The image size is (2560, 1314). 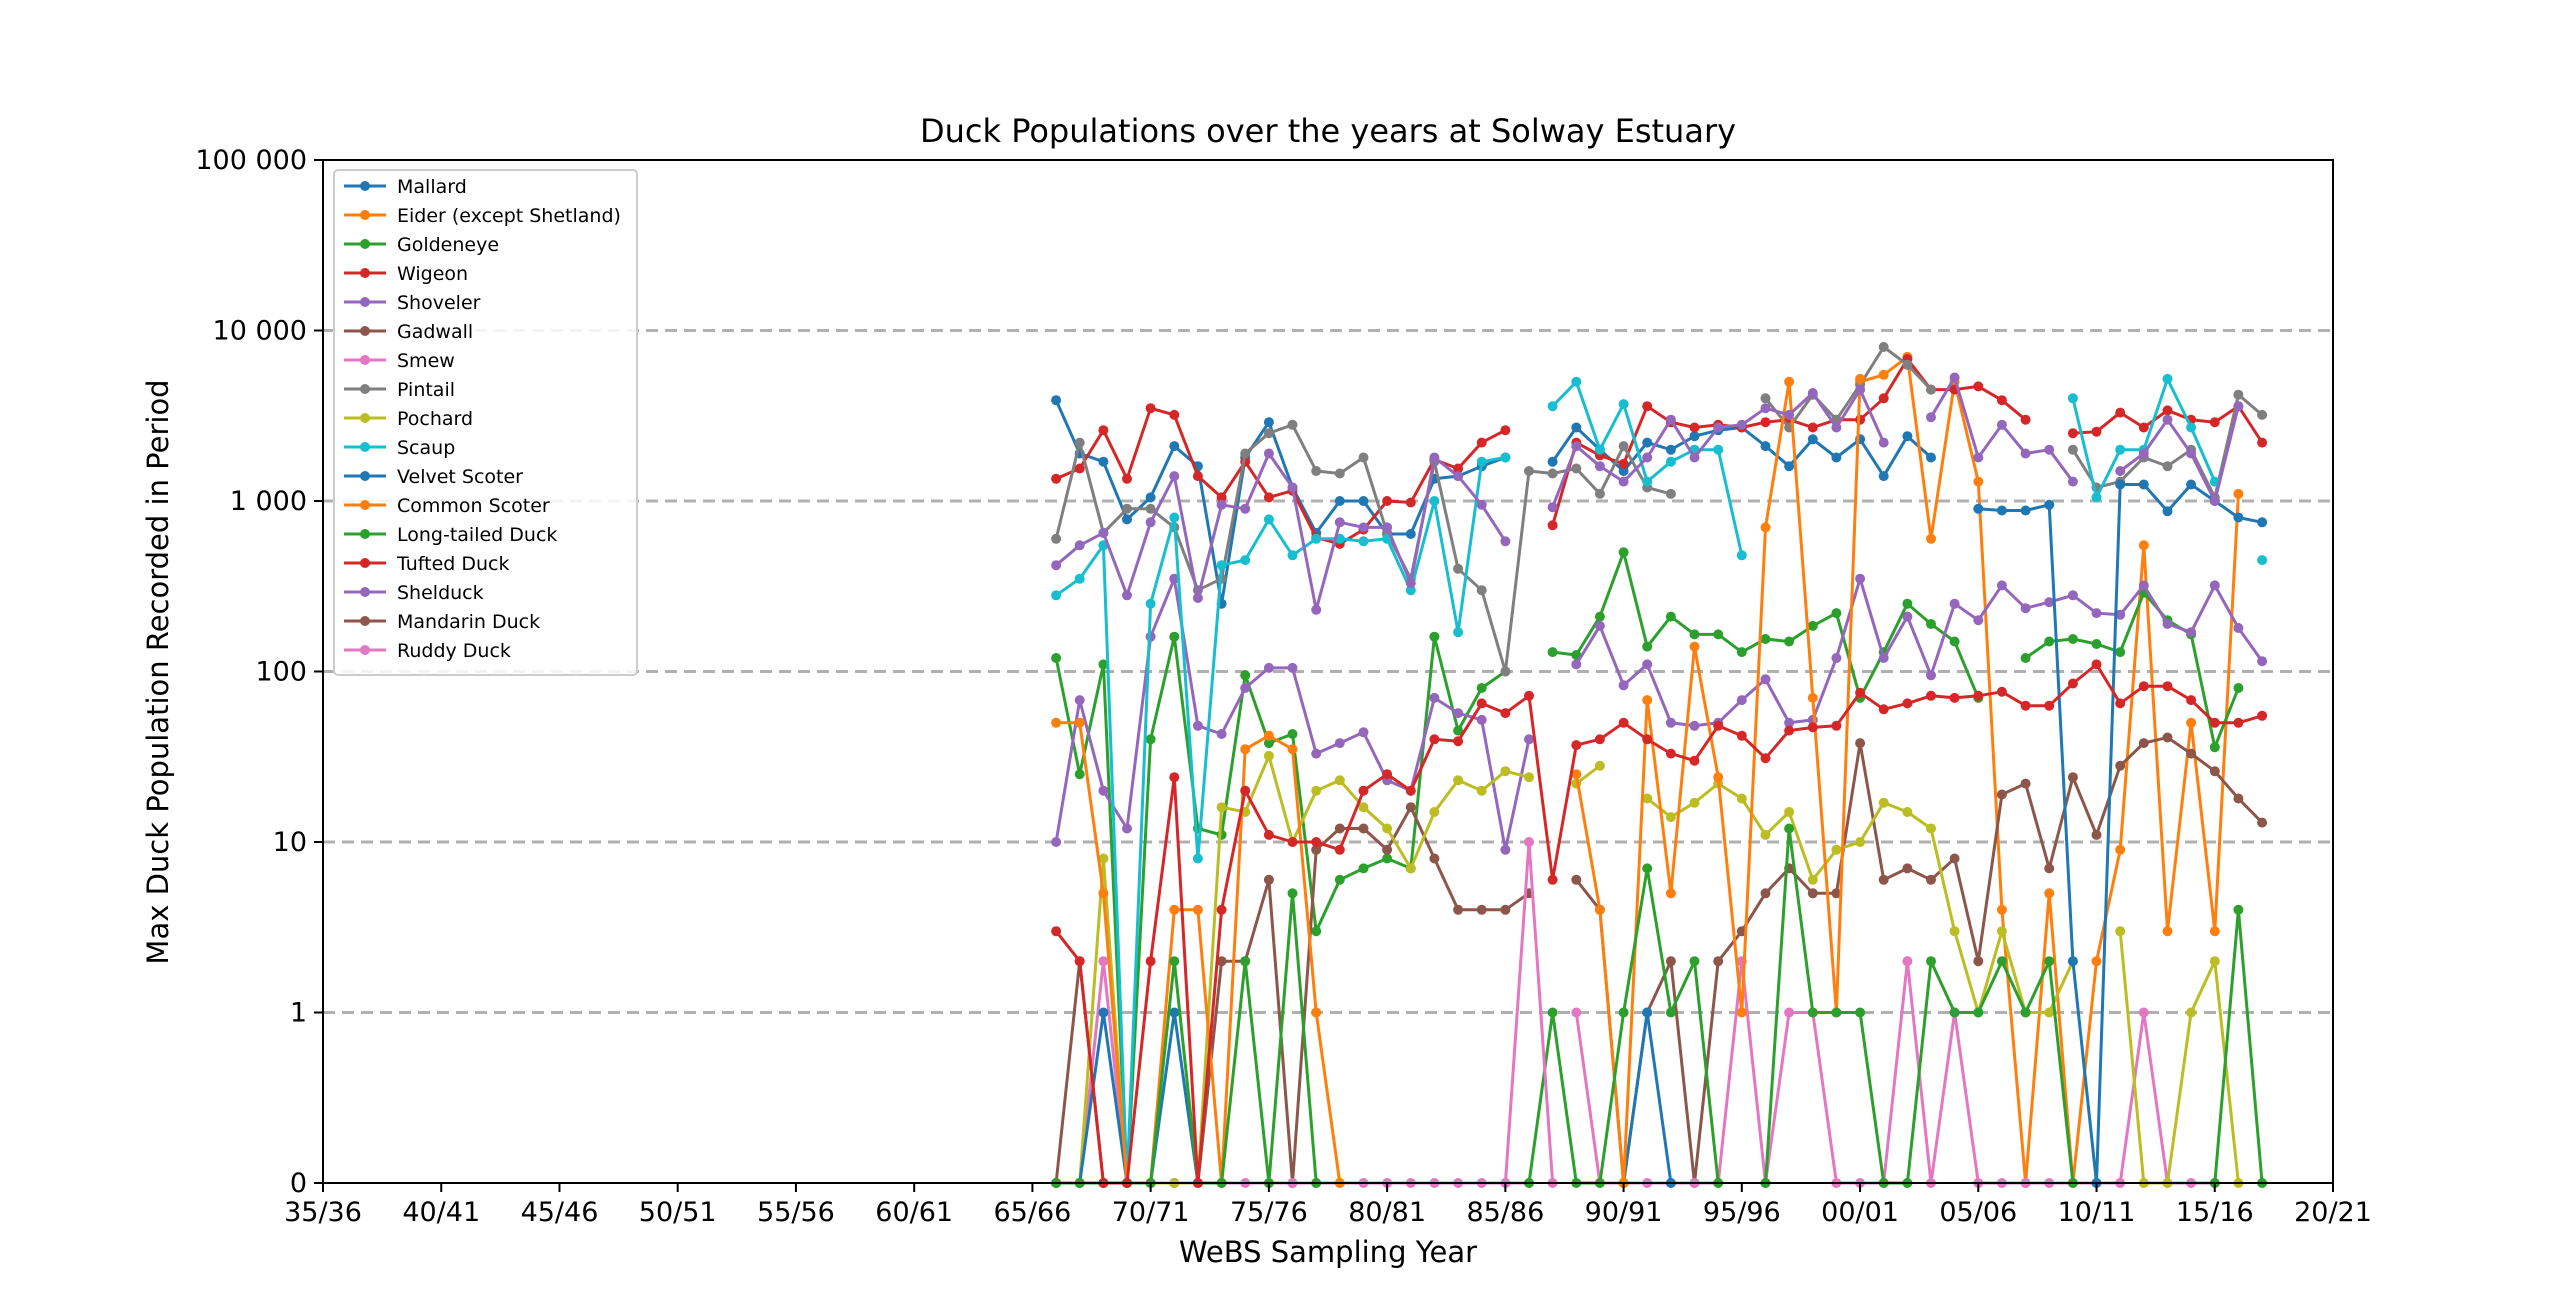 What do you see at coordinates (1269, 1212) in the screenshot?
I see `x-tick-label: 75/76` at bounding box center [1269, 1212].